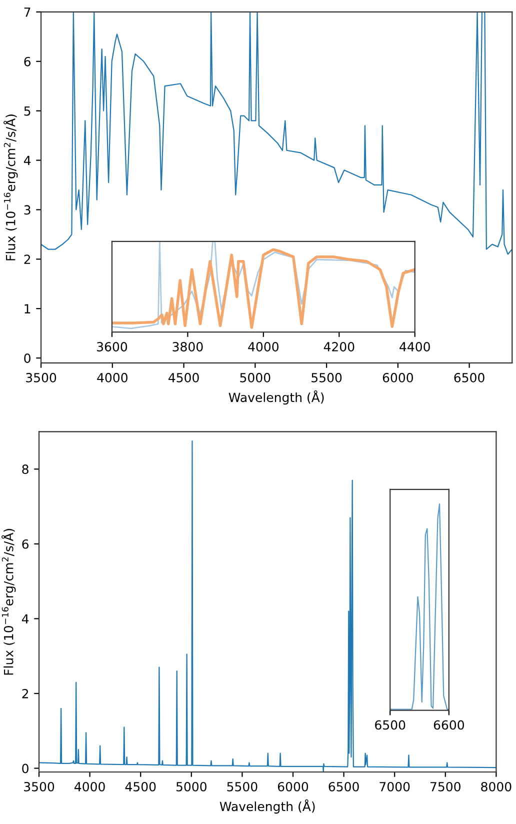  Describe the element at coordinates (445, 787) in the screenshot. I see `x-tick-label: 7500` at that location.